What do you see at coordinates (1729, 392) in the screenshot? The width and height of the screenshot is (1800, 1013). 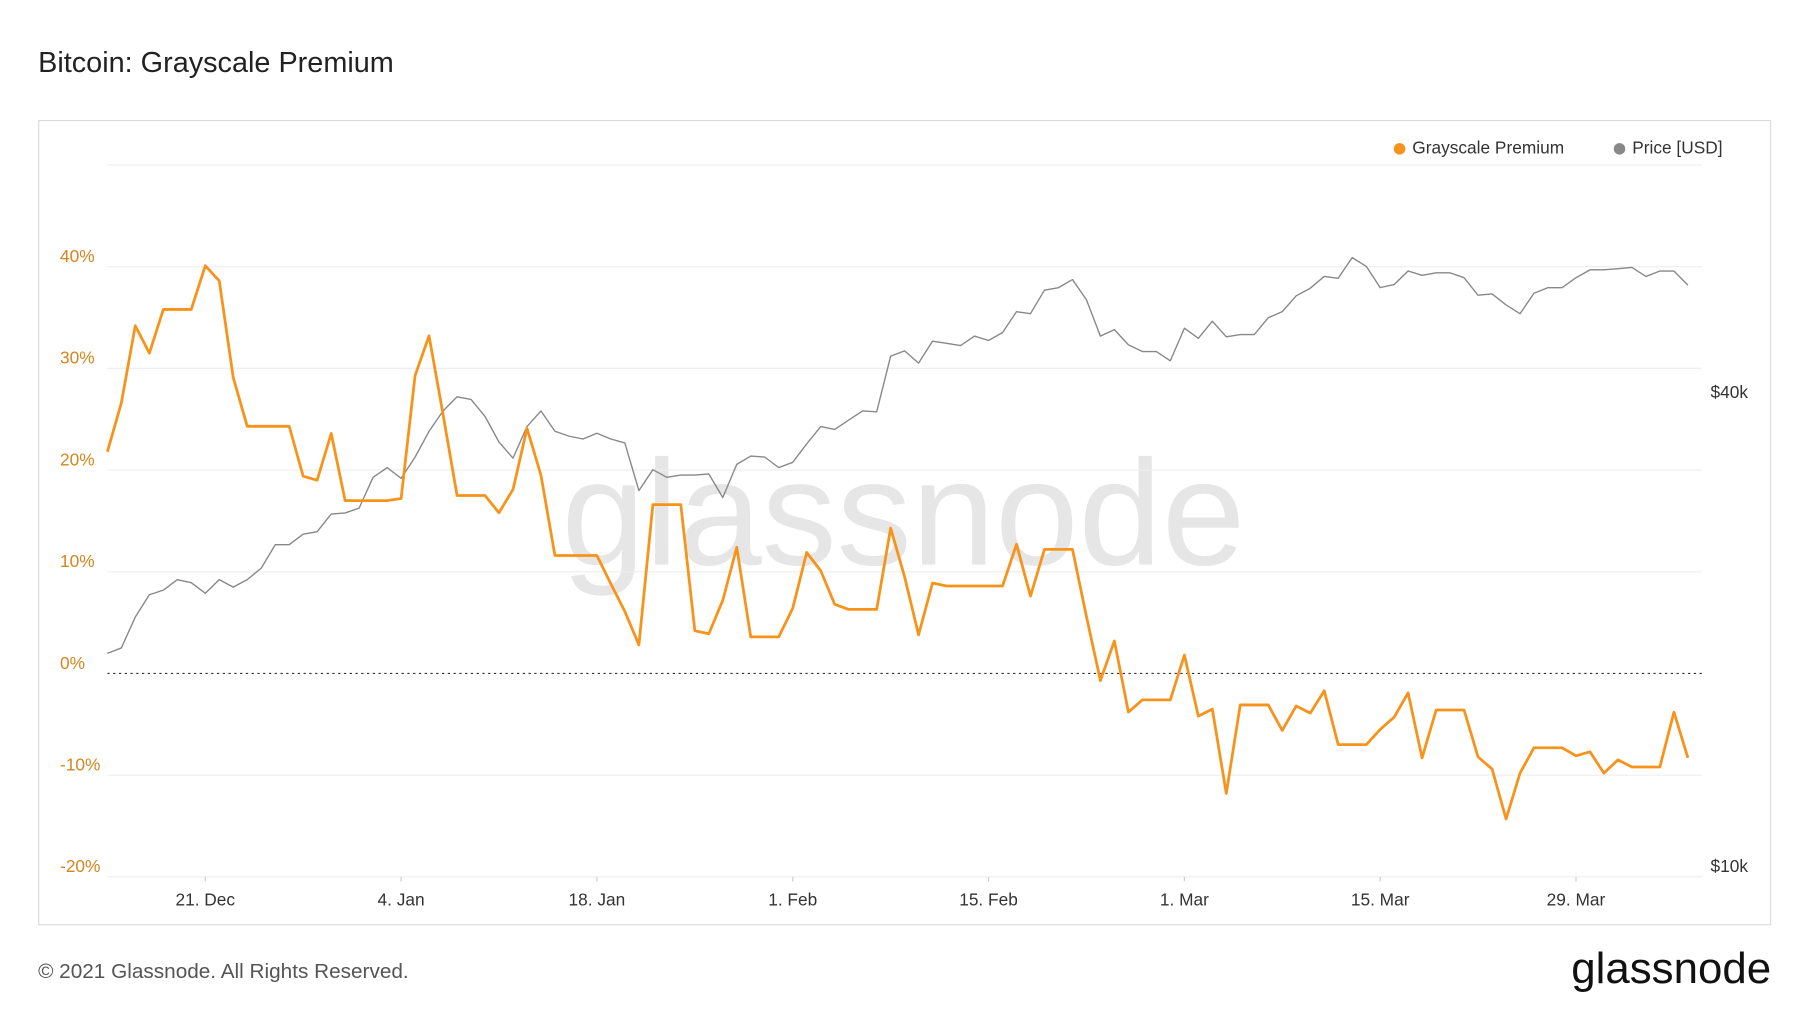 I see `y2-tick-label: $40k` at bounding box center [1729, 392].